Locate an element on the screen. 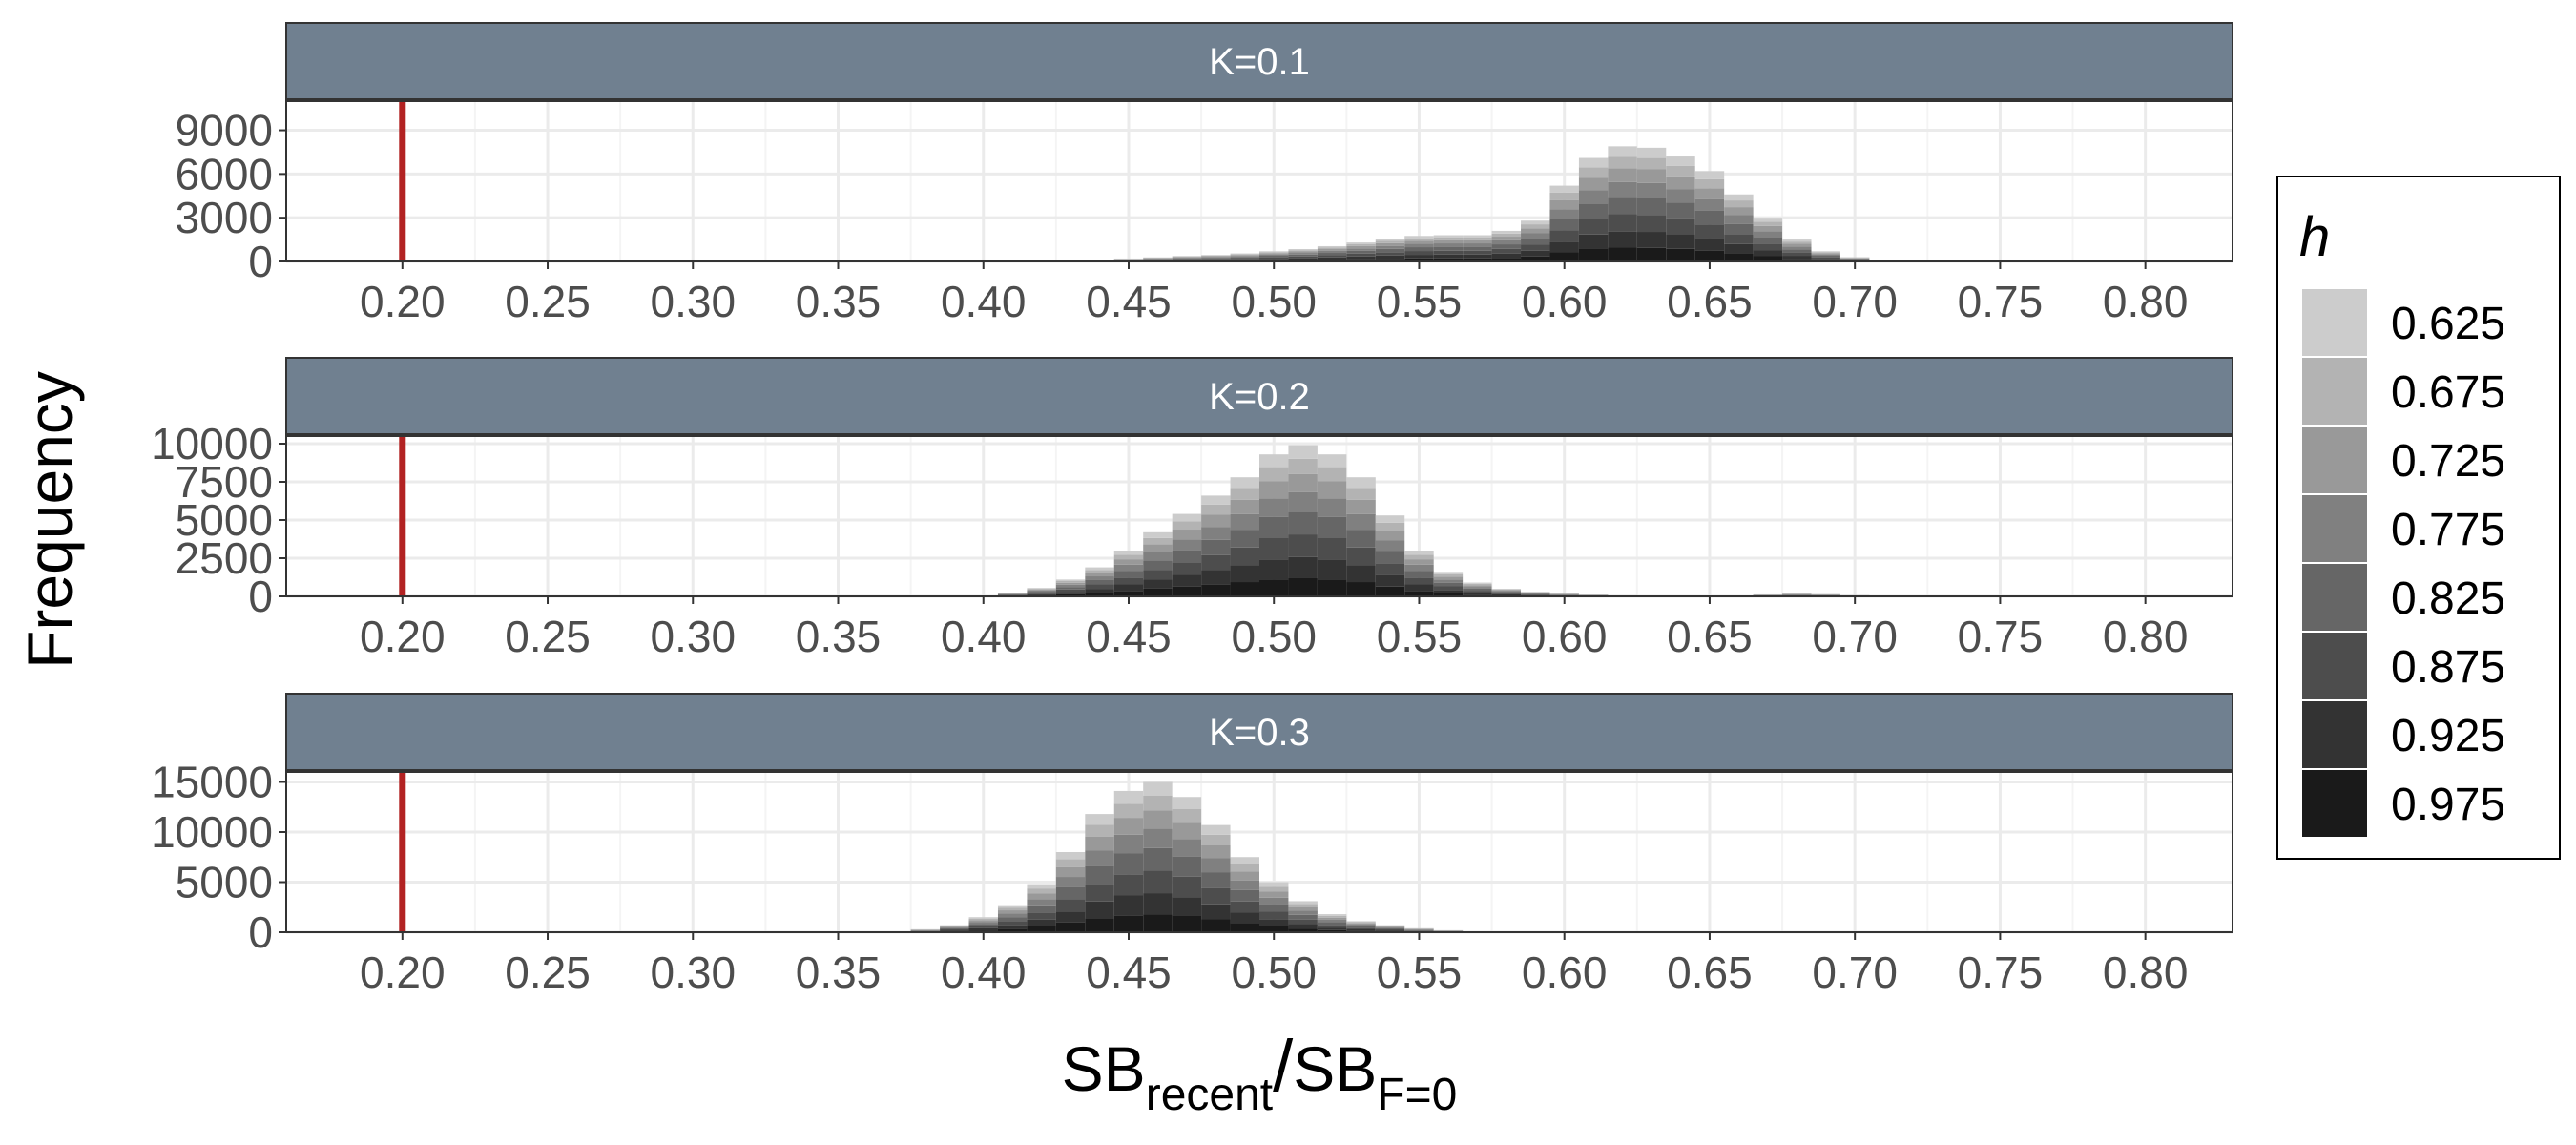 This screenshot has width=2576, height=1145. y-tick-label: 2500 is located at coordinates (224, 558).